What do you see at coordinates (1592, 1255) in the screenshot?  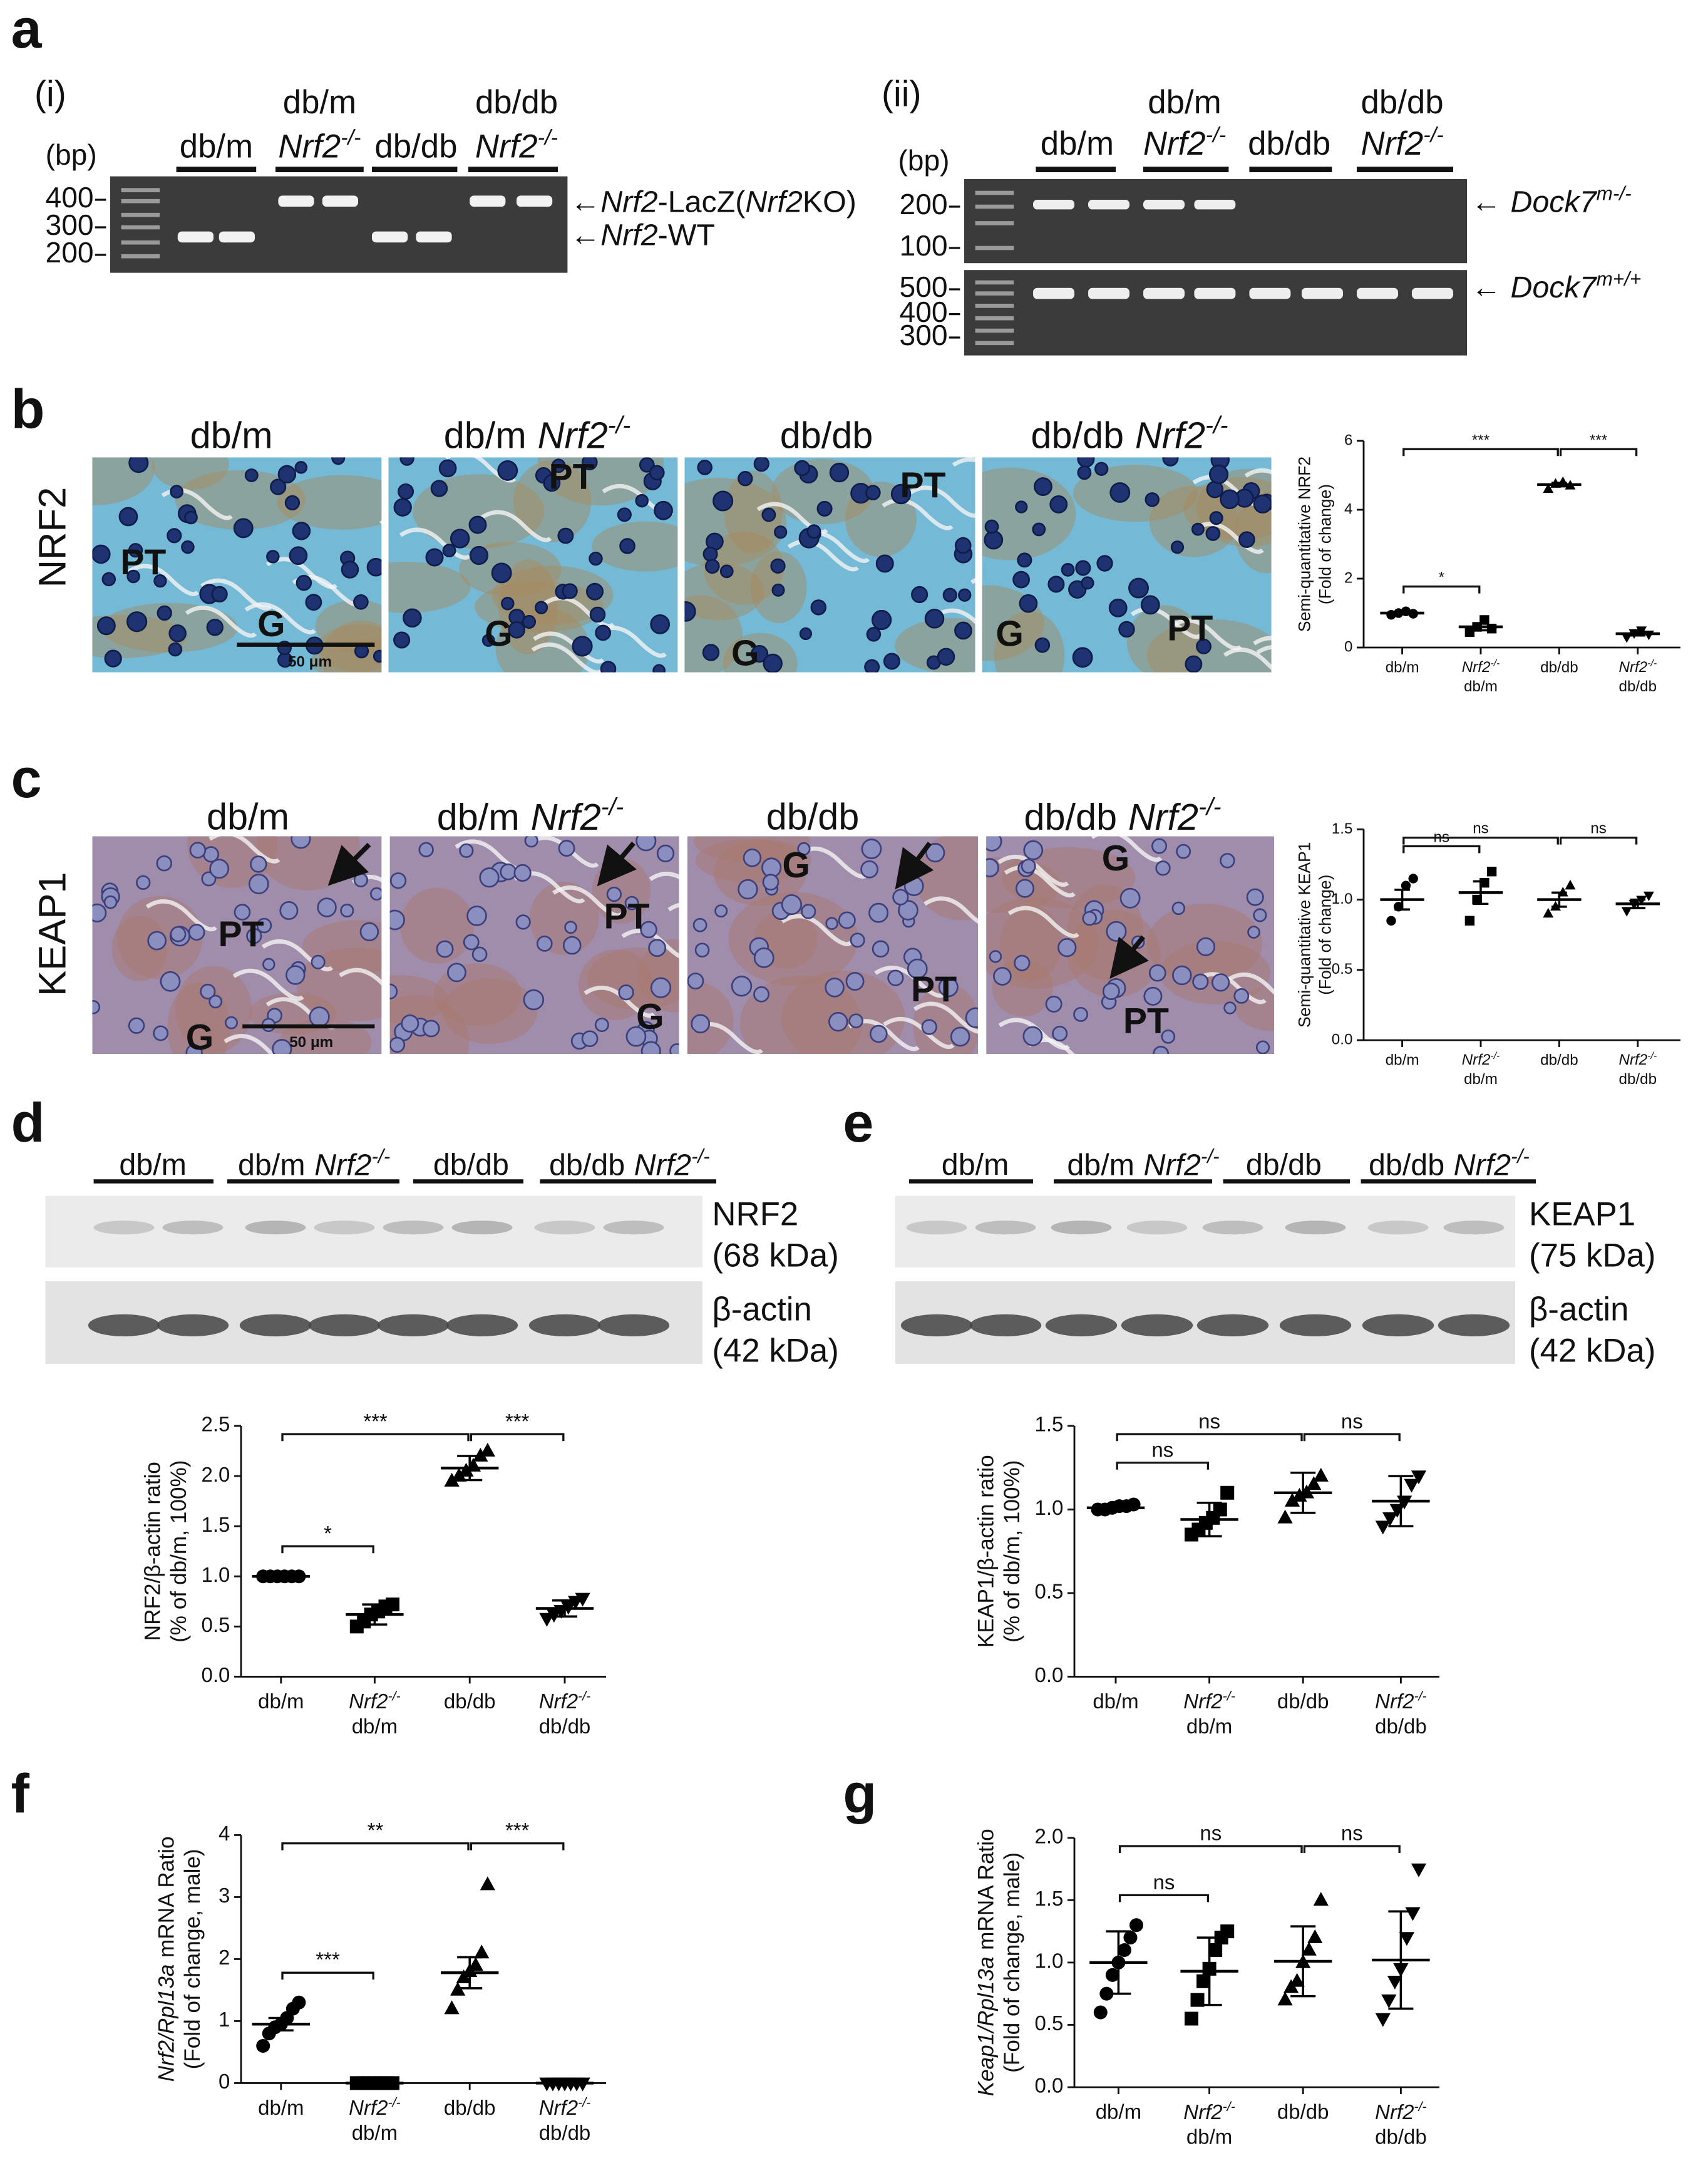 I see `blot-label: (75 kDa)` at bounding box center [1592, 1255].